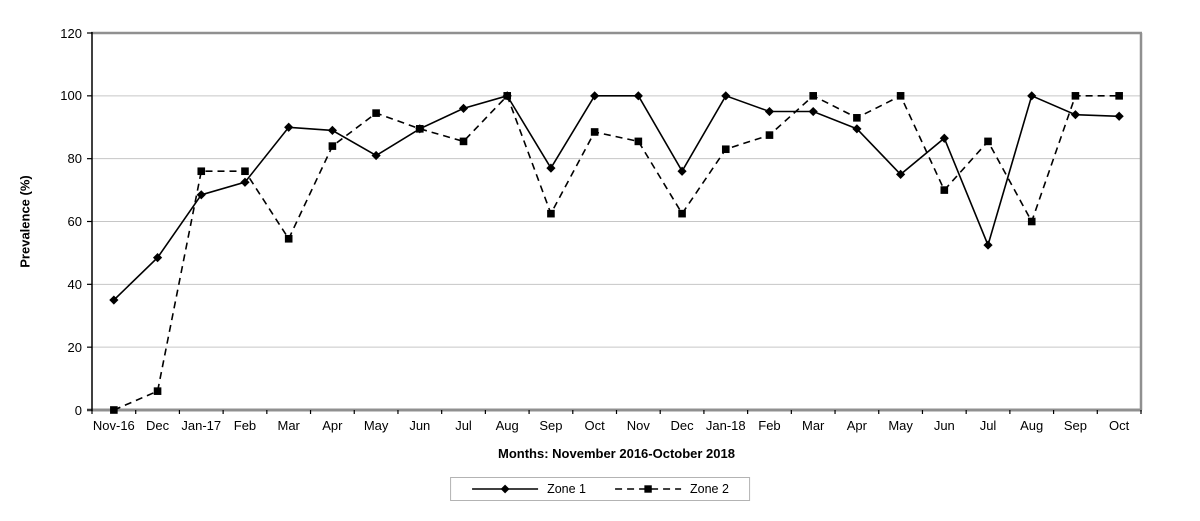 This screenshot has width=1200, height=521. Describe the element at coordinates (600, 489) in the screenshot. I see `legend: Zone 1 Zone 2` at that location.